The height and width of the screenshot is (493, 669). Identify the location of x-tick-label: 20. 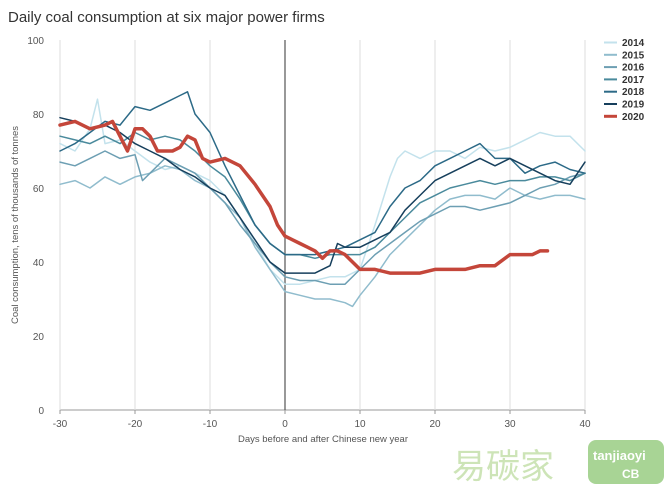
(435, 424).